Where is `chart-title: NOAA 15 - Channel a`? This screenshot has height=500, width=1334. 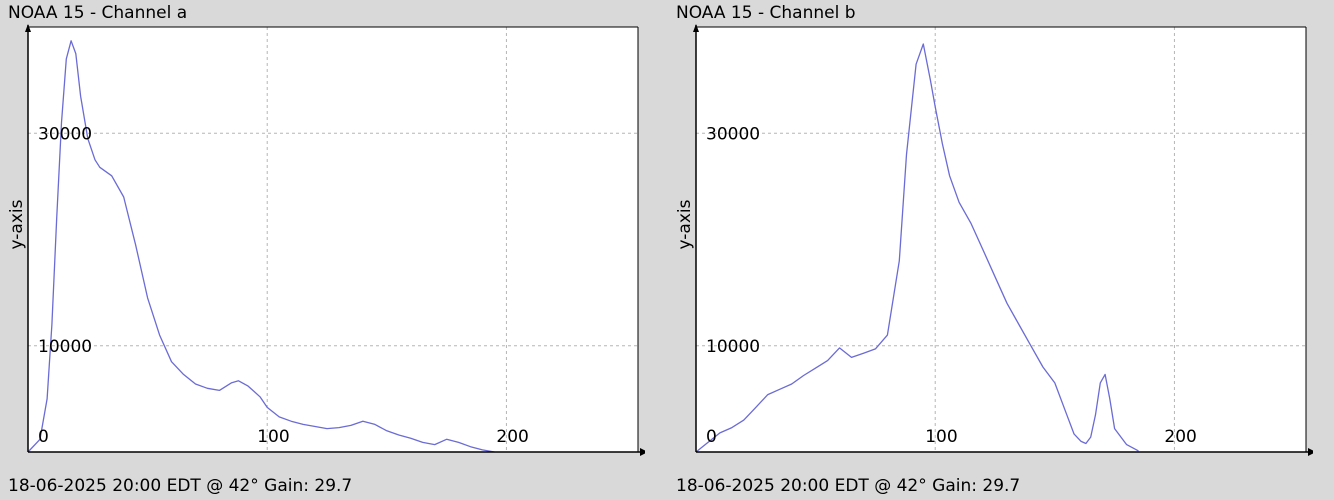 chart-title: NOAA 15 - Channel a is located at coordinates (98, 13).